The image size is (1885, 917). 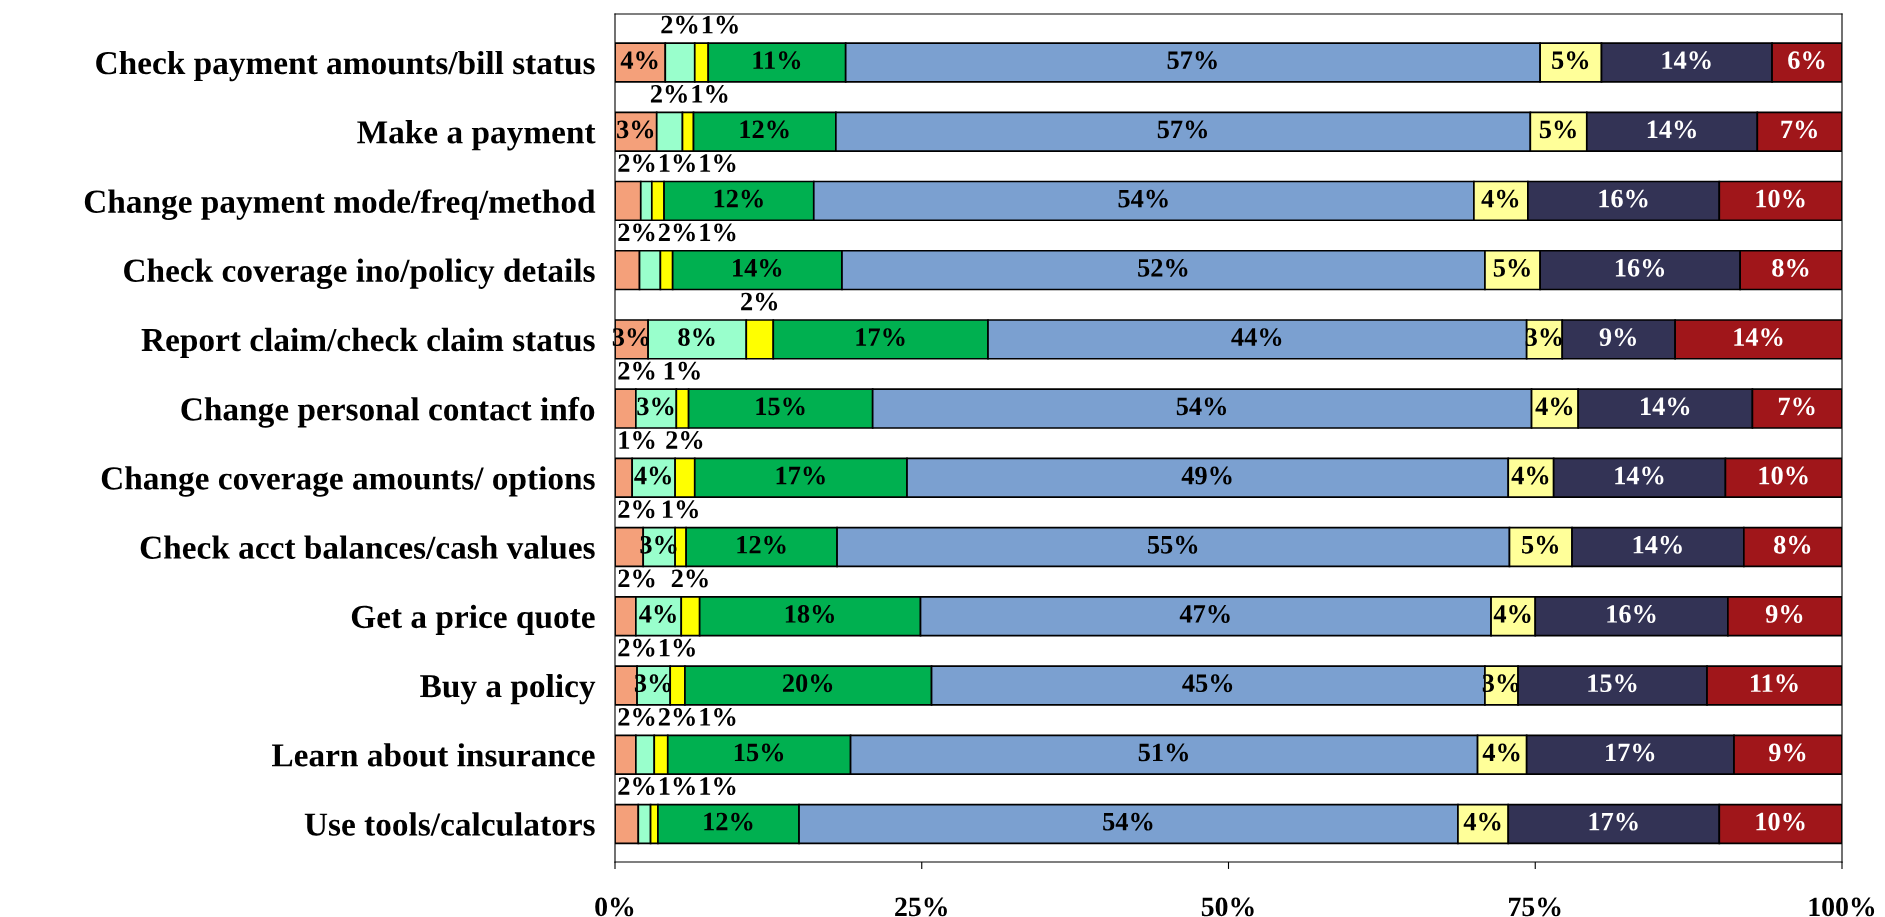 I want to click on x-tick-label: 0%, so click(x=614, y=907).